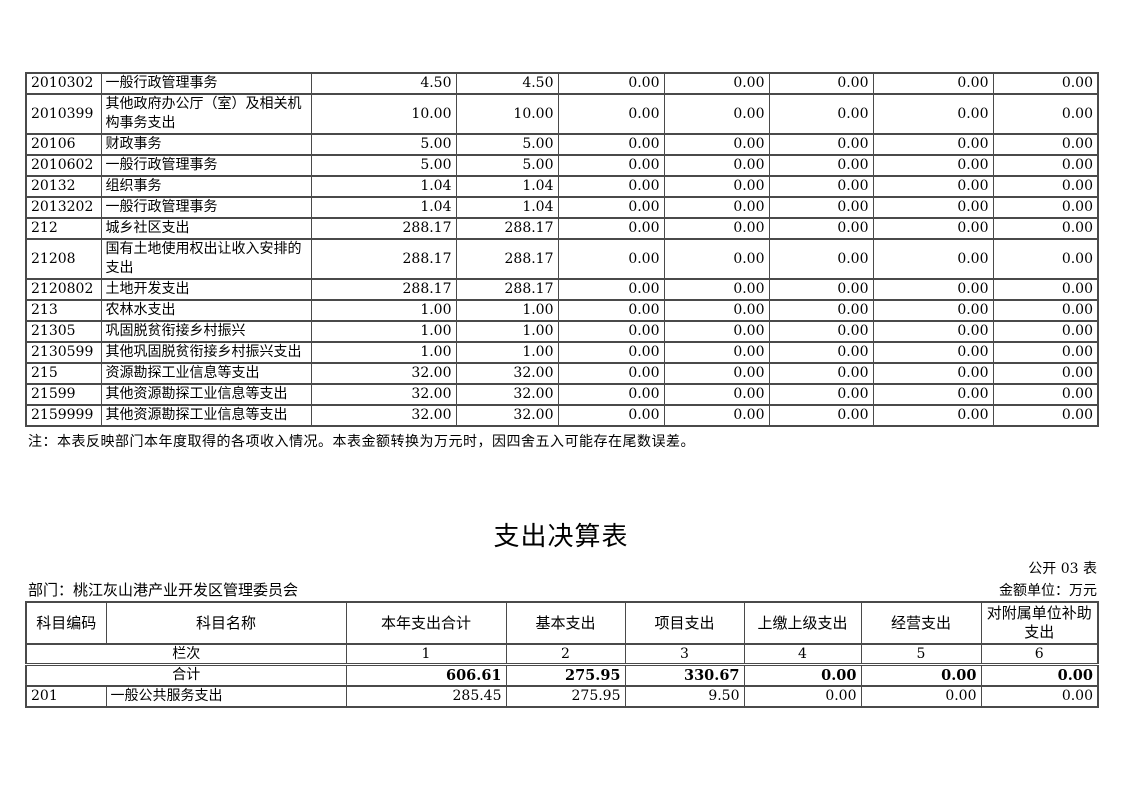 The height and width of the screenshot is (793, 1122). What do you see at coordinates (206, 114) in the screenshot?
I see `cell-subject-name: 其他政府办公厅（室）及相关机构事务支出` at bounding box center [206, 114].